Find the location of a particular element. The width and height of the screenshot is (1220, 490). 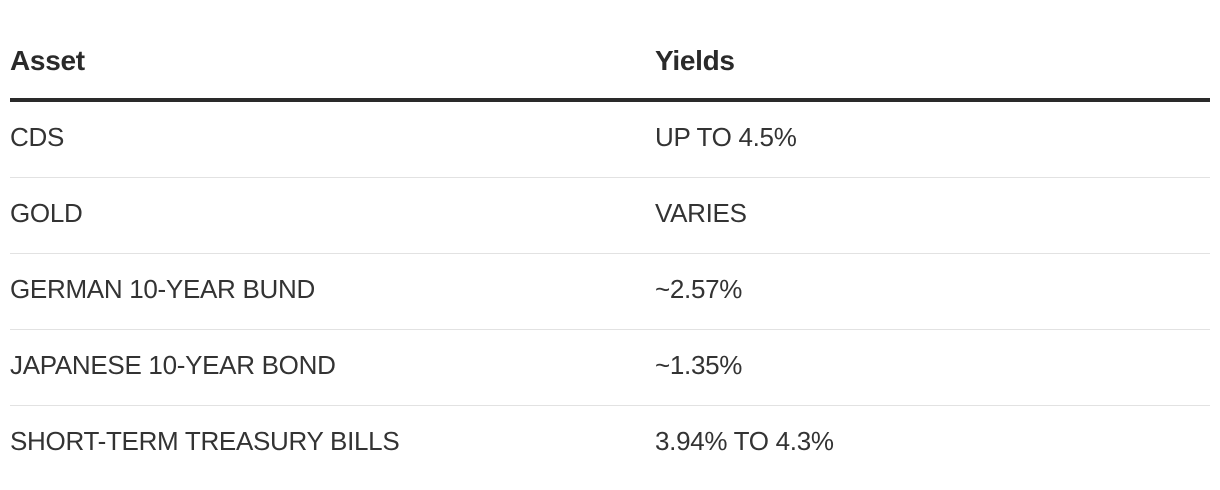

yield-cell: ~2.57% is located at coordinates (699, 289).